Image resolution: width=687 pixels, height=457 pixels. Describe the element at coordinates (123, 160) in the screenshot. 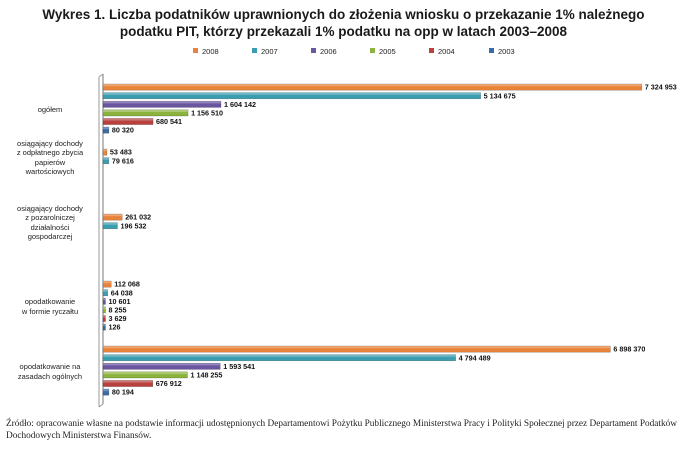

I see `value-label: 79 616` at that location.